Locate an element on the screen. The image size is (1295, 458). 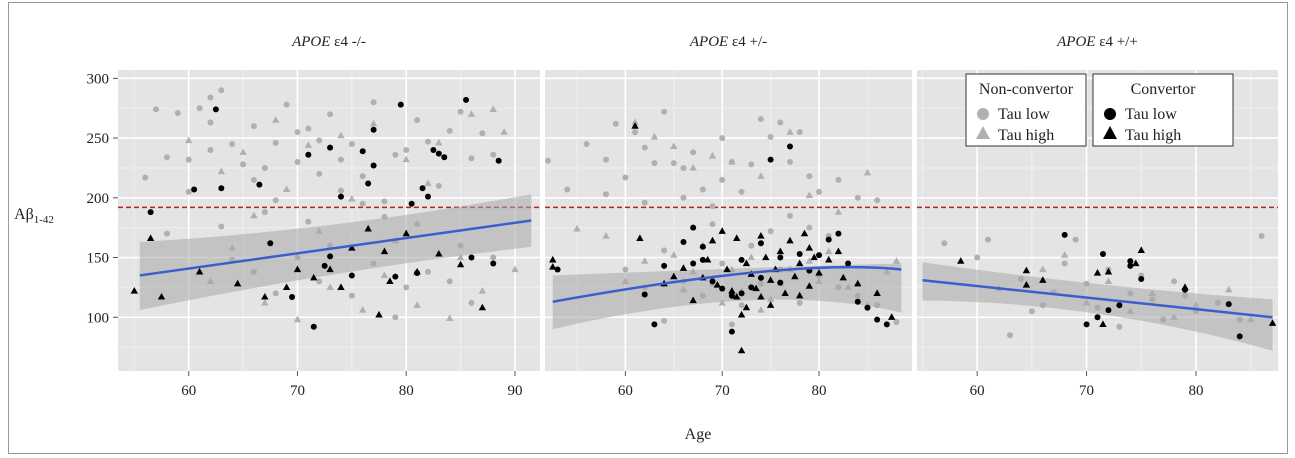
legend-title: Non-convertor is located at coordinates (1026, 89).